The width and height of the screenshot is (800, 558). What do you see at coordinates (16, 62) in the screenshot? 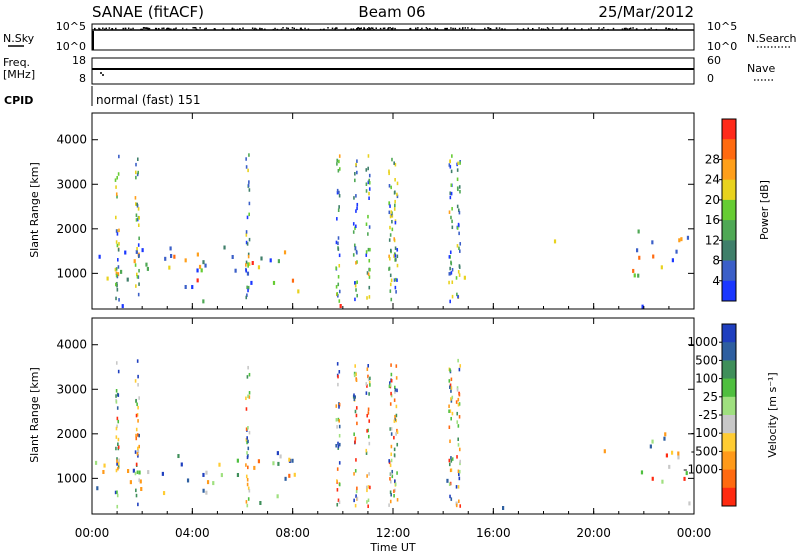
I see `freq-label: Freq.` at bounding box center [16, 62].